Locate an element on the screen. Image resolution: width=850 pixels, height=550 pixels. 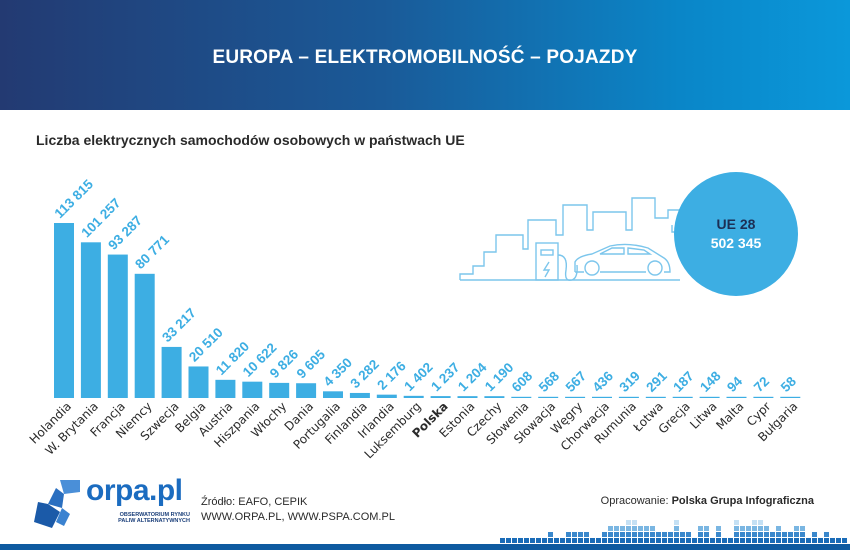
car-wheel-front is located at coordinates (592, 268).